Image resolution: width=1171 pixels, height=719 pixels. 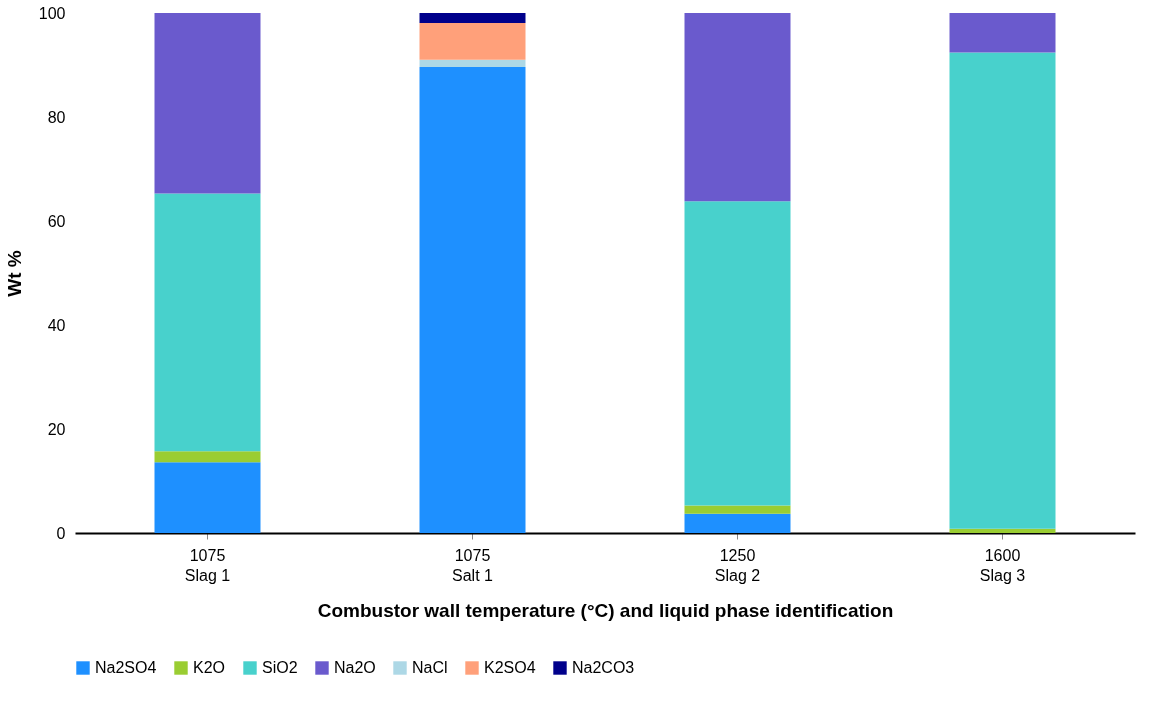 What do you see at coordinates (207, 565) in the screenshot?
I see `x-tick-label: 1075 Slag 1` at bounding box center [207, 565].